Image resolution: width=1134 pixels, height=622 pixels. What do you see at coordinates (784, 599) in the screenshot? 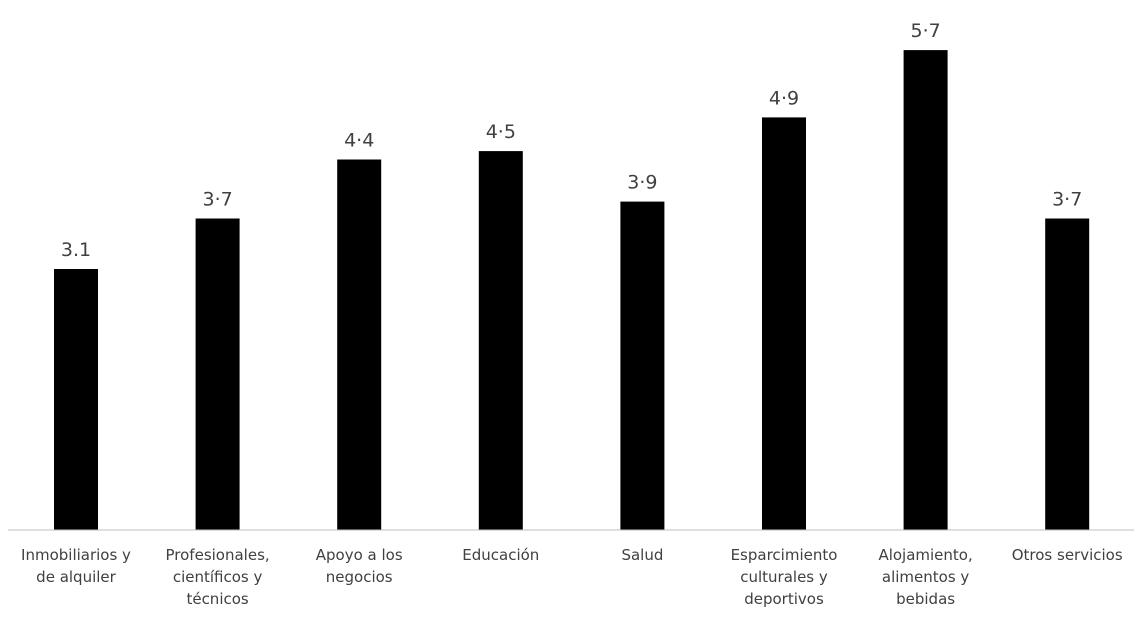
I see `category-label-line: deportivos` at bounding box center [784, 599].